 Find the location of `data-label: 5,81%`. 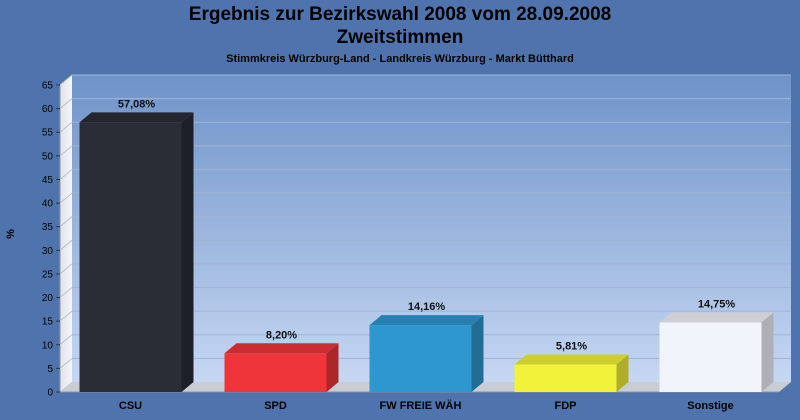

data-label: 5,81% is located at coordinates (571, 347).